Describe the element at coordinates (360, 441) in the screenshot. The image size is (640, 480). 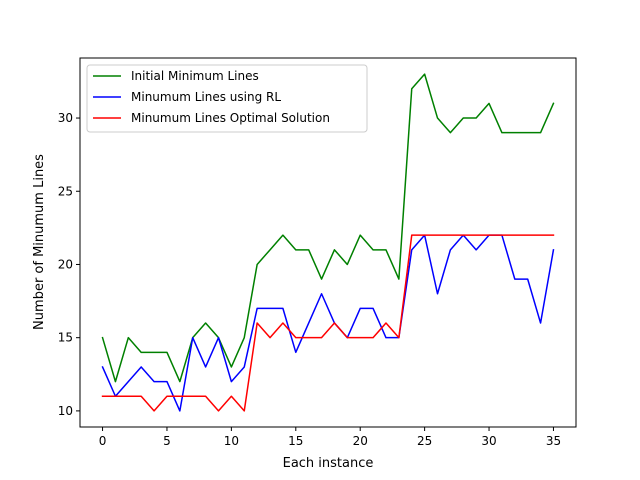
I see `x-tick-label: 20` at that location.